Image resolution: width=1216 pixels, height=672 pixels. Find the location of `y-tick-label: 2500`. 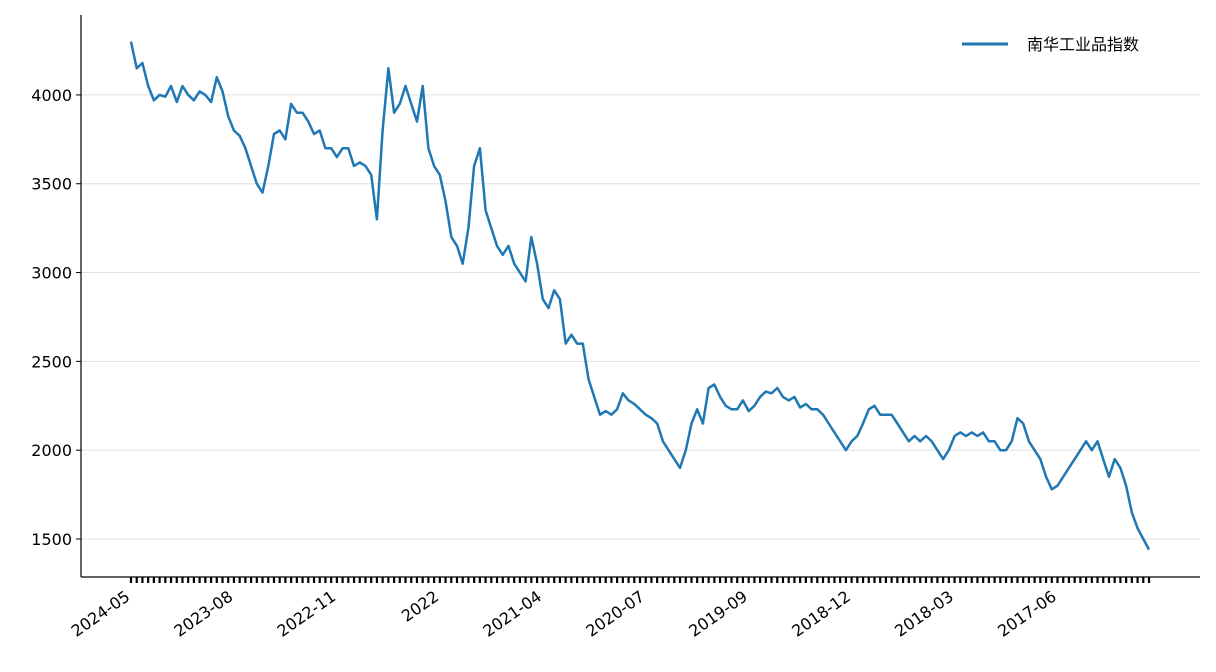

y-tick-label: 2500 is located at coordinates (51, 361).